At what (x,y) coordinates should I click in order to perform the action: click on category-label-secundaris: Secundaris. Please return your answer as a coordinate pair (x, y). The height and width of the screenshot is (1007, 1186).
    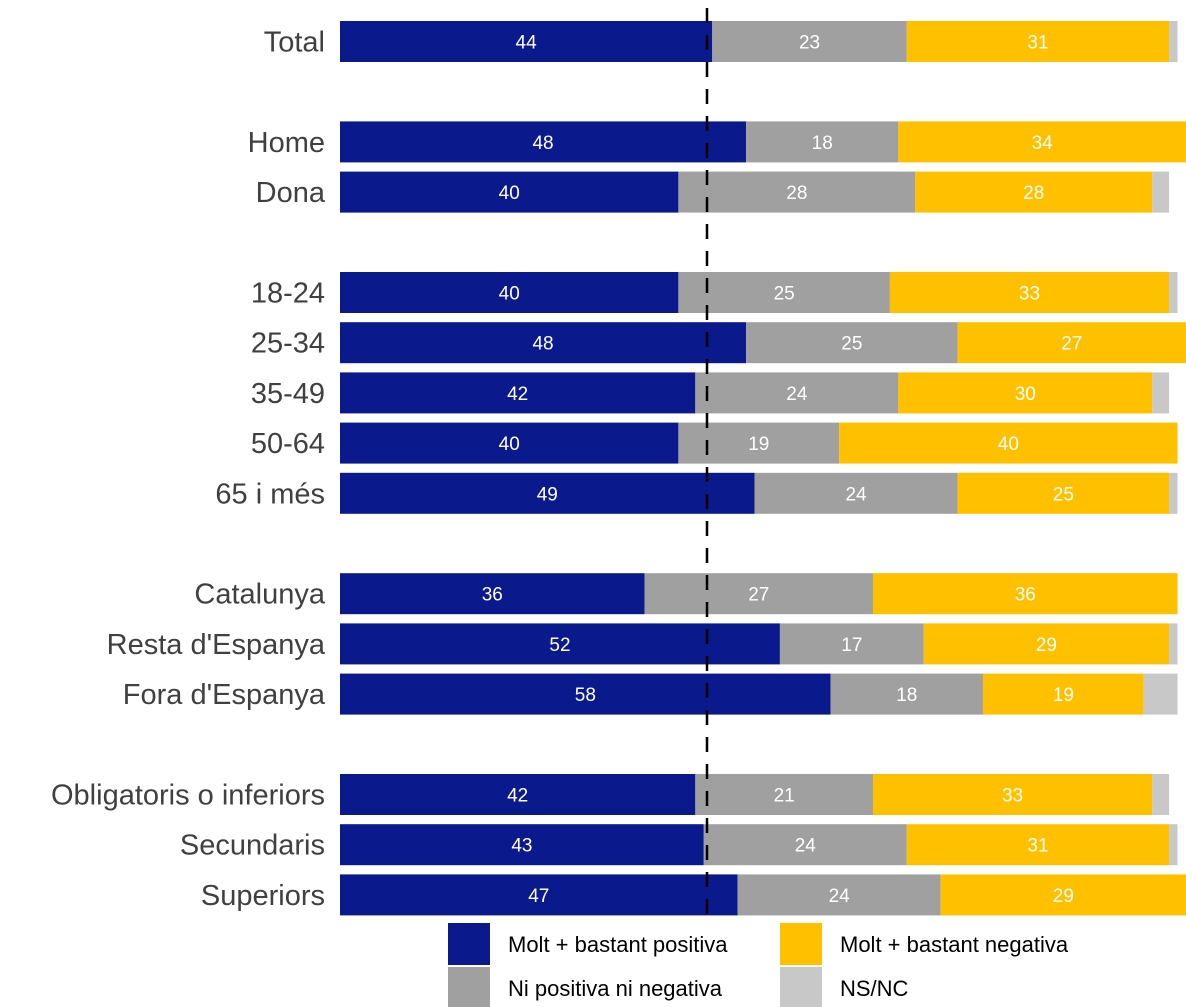
    Looking at the image, I should click on (252, 846).